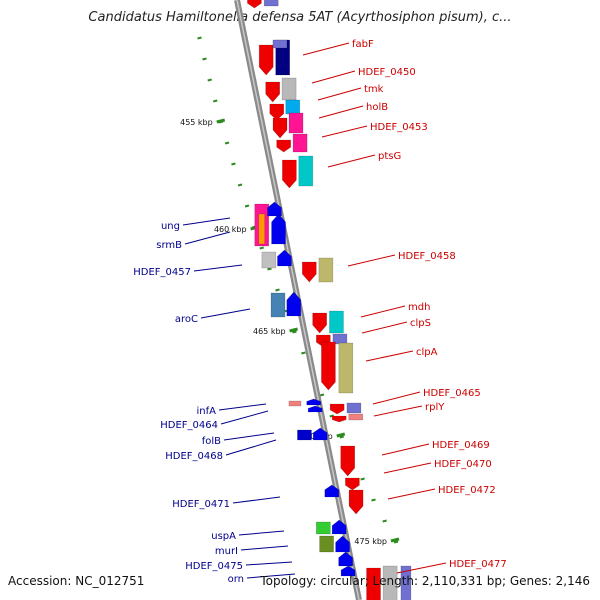 This screenshot has width=600, height=600. What do you see at coordinates (201, 504) in the screenshot?
I see `gene-label-left: HDEF_0471` at bounding box center [201, 504].